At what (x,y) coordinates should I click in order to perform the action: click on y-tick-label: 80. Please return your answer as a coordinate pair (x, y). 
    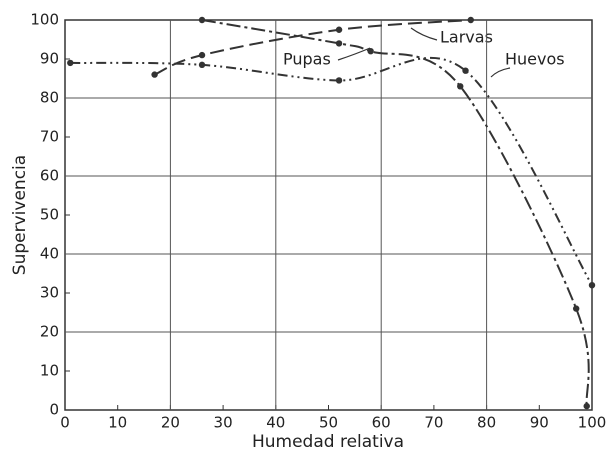
    Looking at the image, I should click on (49, 98).